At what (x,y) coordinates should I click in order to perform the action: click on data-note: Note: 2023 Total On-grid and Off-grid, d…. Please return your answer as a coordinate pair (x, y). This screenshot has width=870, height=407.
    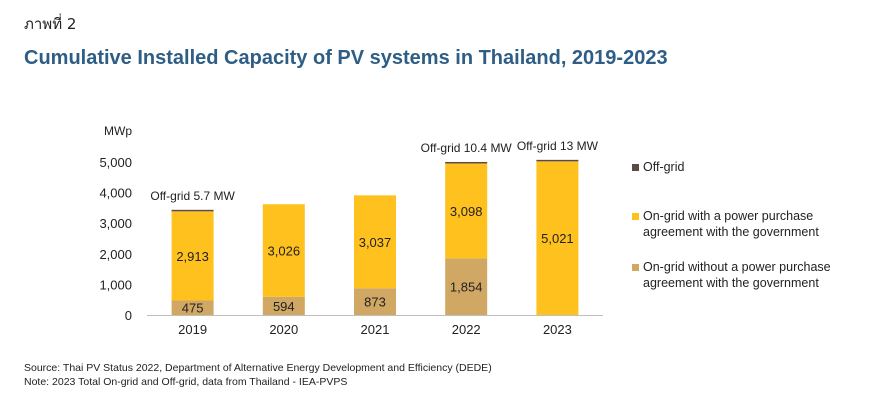
    Looking at the image, I should click on (186, 382).